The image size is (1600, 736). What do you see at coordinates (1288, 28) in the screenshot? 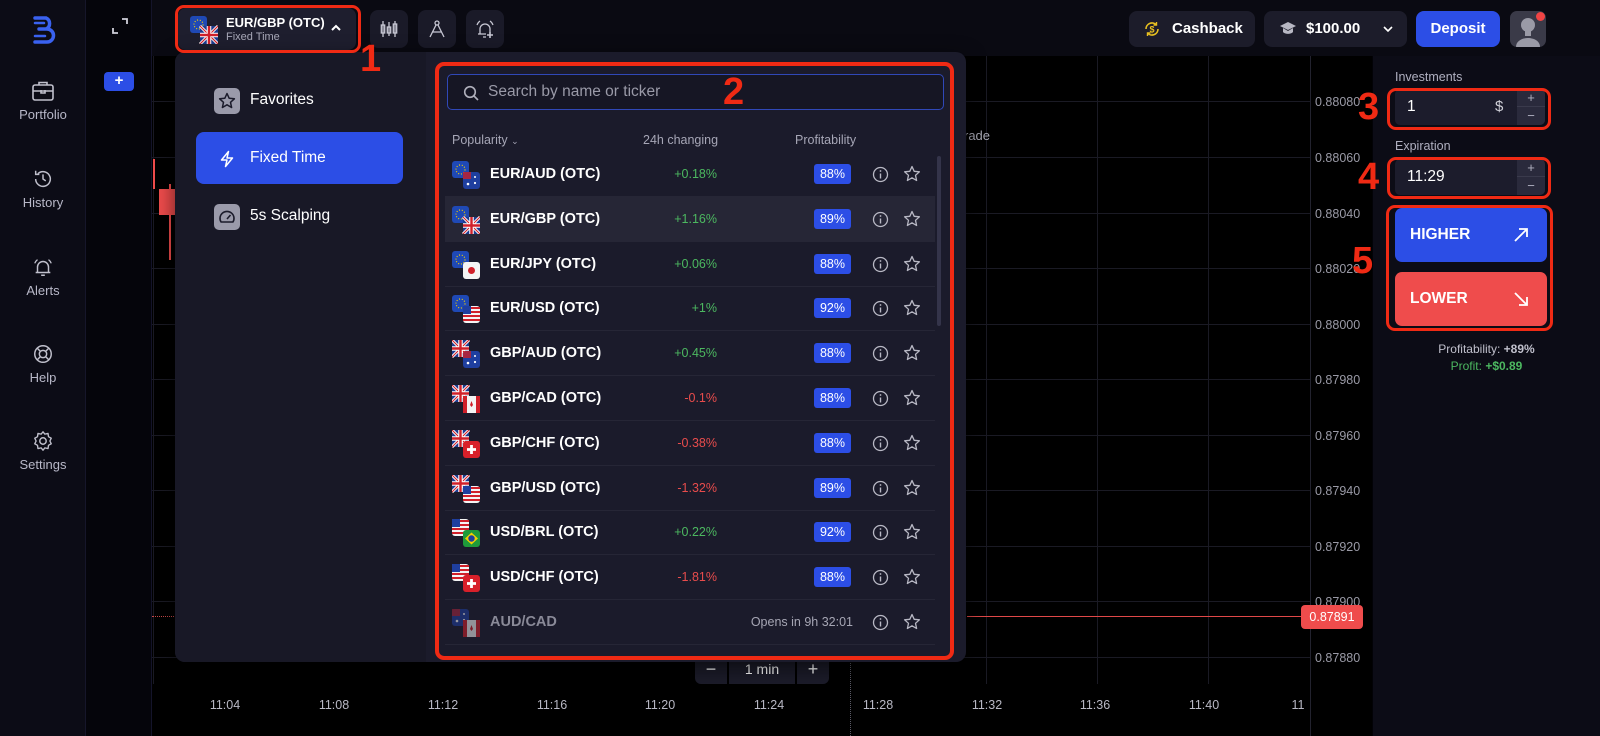
I see `demo-account-cap-icon` at bounding box center [1288, 28].